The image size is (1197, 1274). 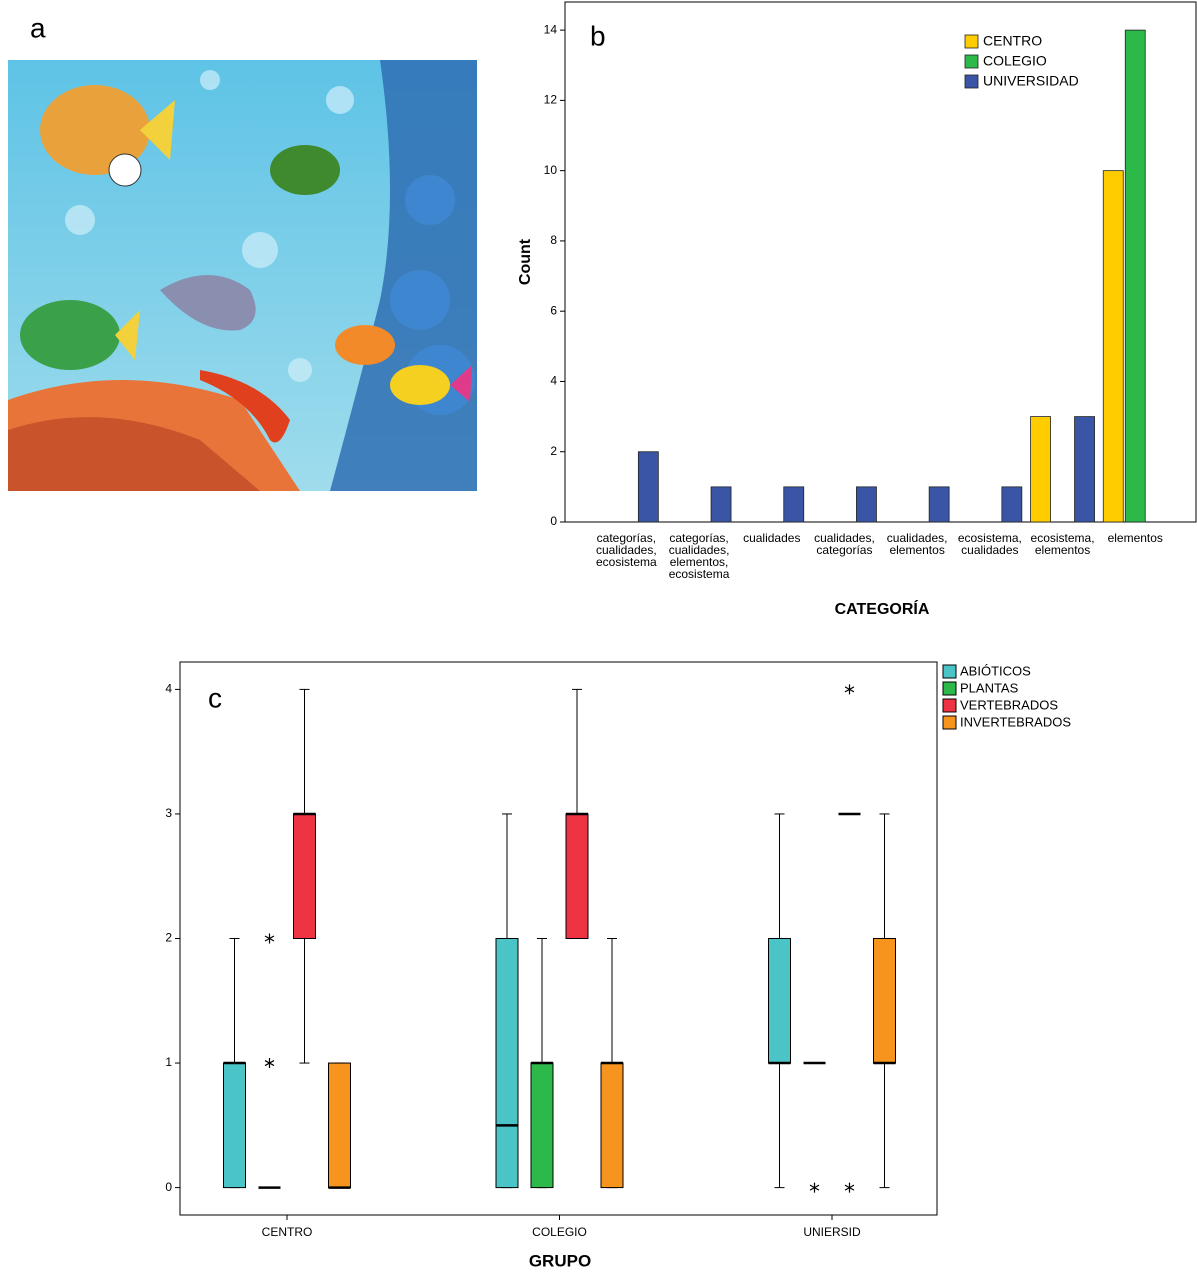 I want to click on x-tick-label: cualidades, elementos, so click(x=917, y=544).